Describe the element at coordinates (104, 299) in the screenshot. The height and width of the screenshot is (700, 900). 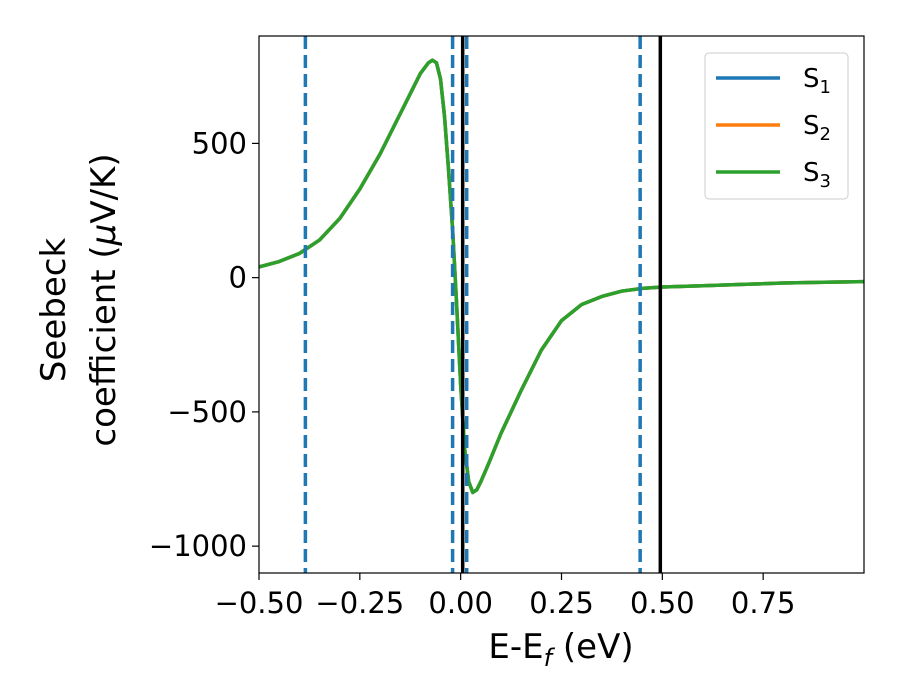
I see `y-axis-title-line2: coefficient (μV/K)` at that location.